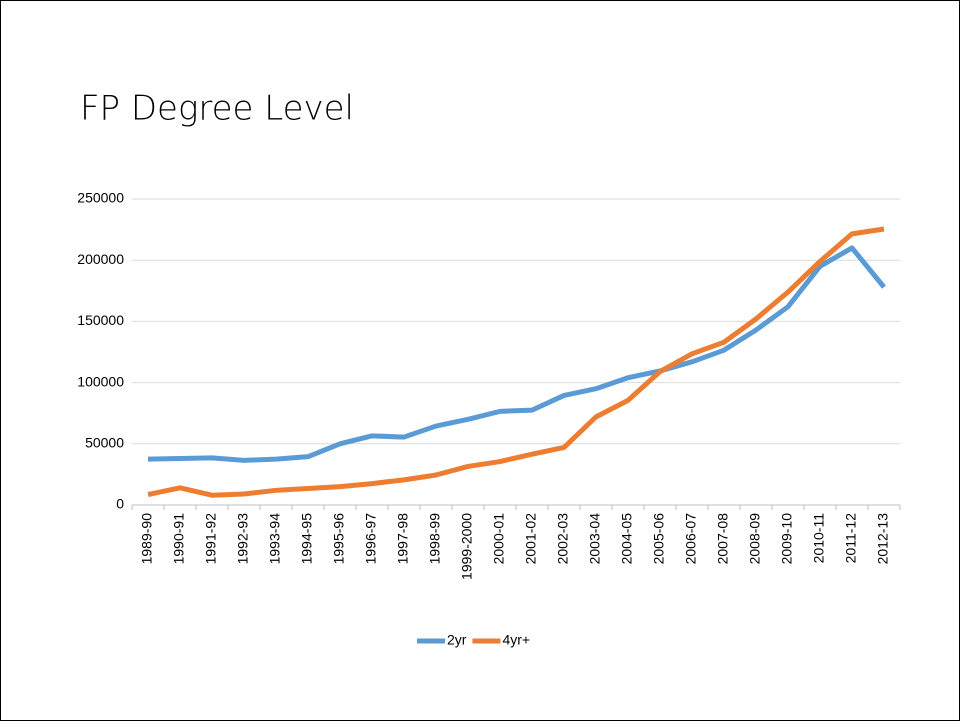  Describe the element at coordinates (147, 539) in the screenshot. I see `x-tick-label: 1989-90` at that location.